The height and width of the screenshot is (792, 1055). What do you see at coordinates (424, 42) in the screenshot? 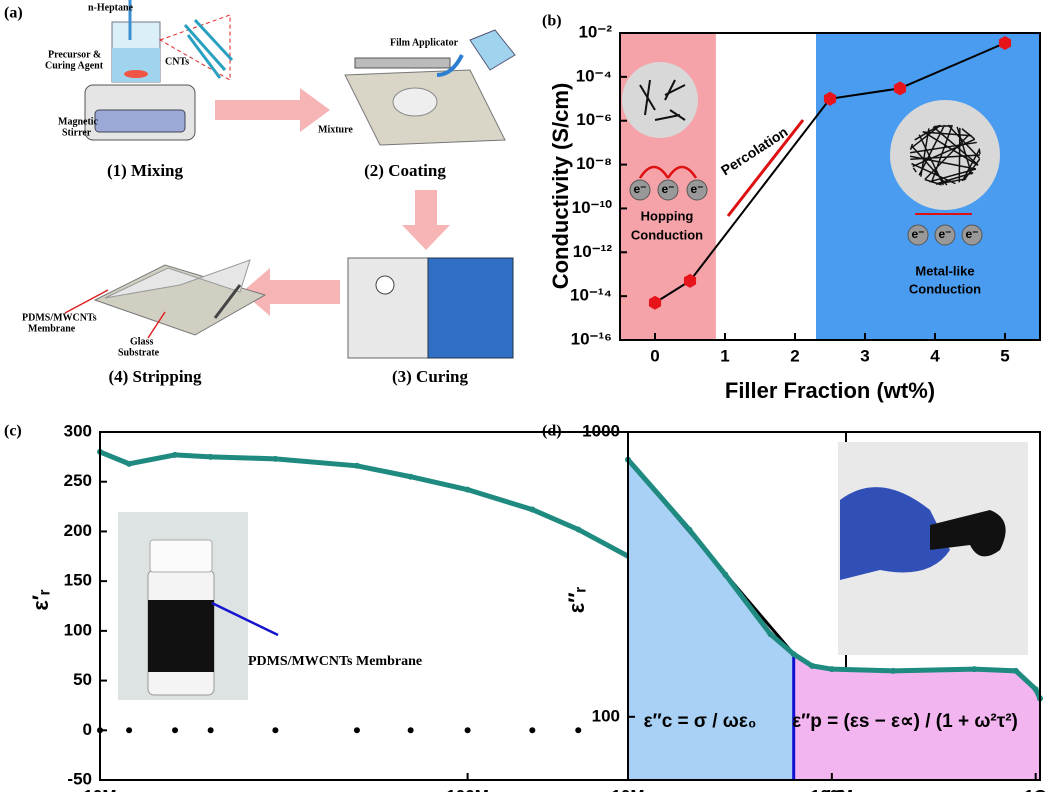
I see `label: Film Applicator` at bounding box center [424, 42].